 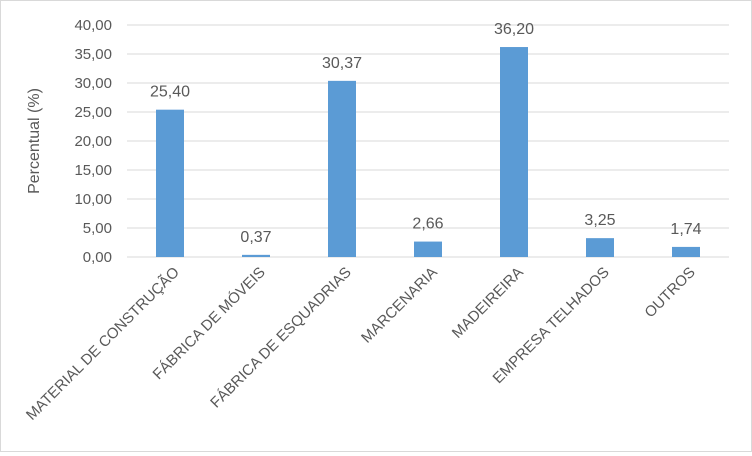 I want to click on data-label: 36,20, so click(x=514, y=29).